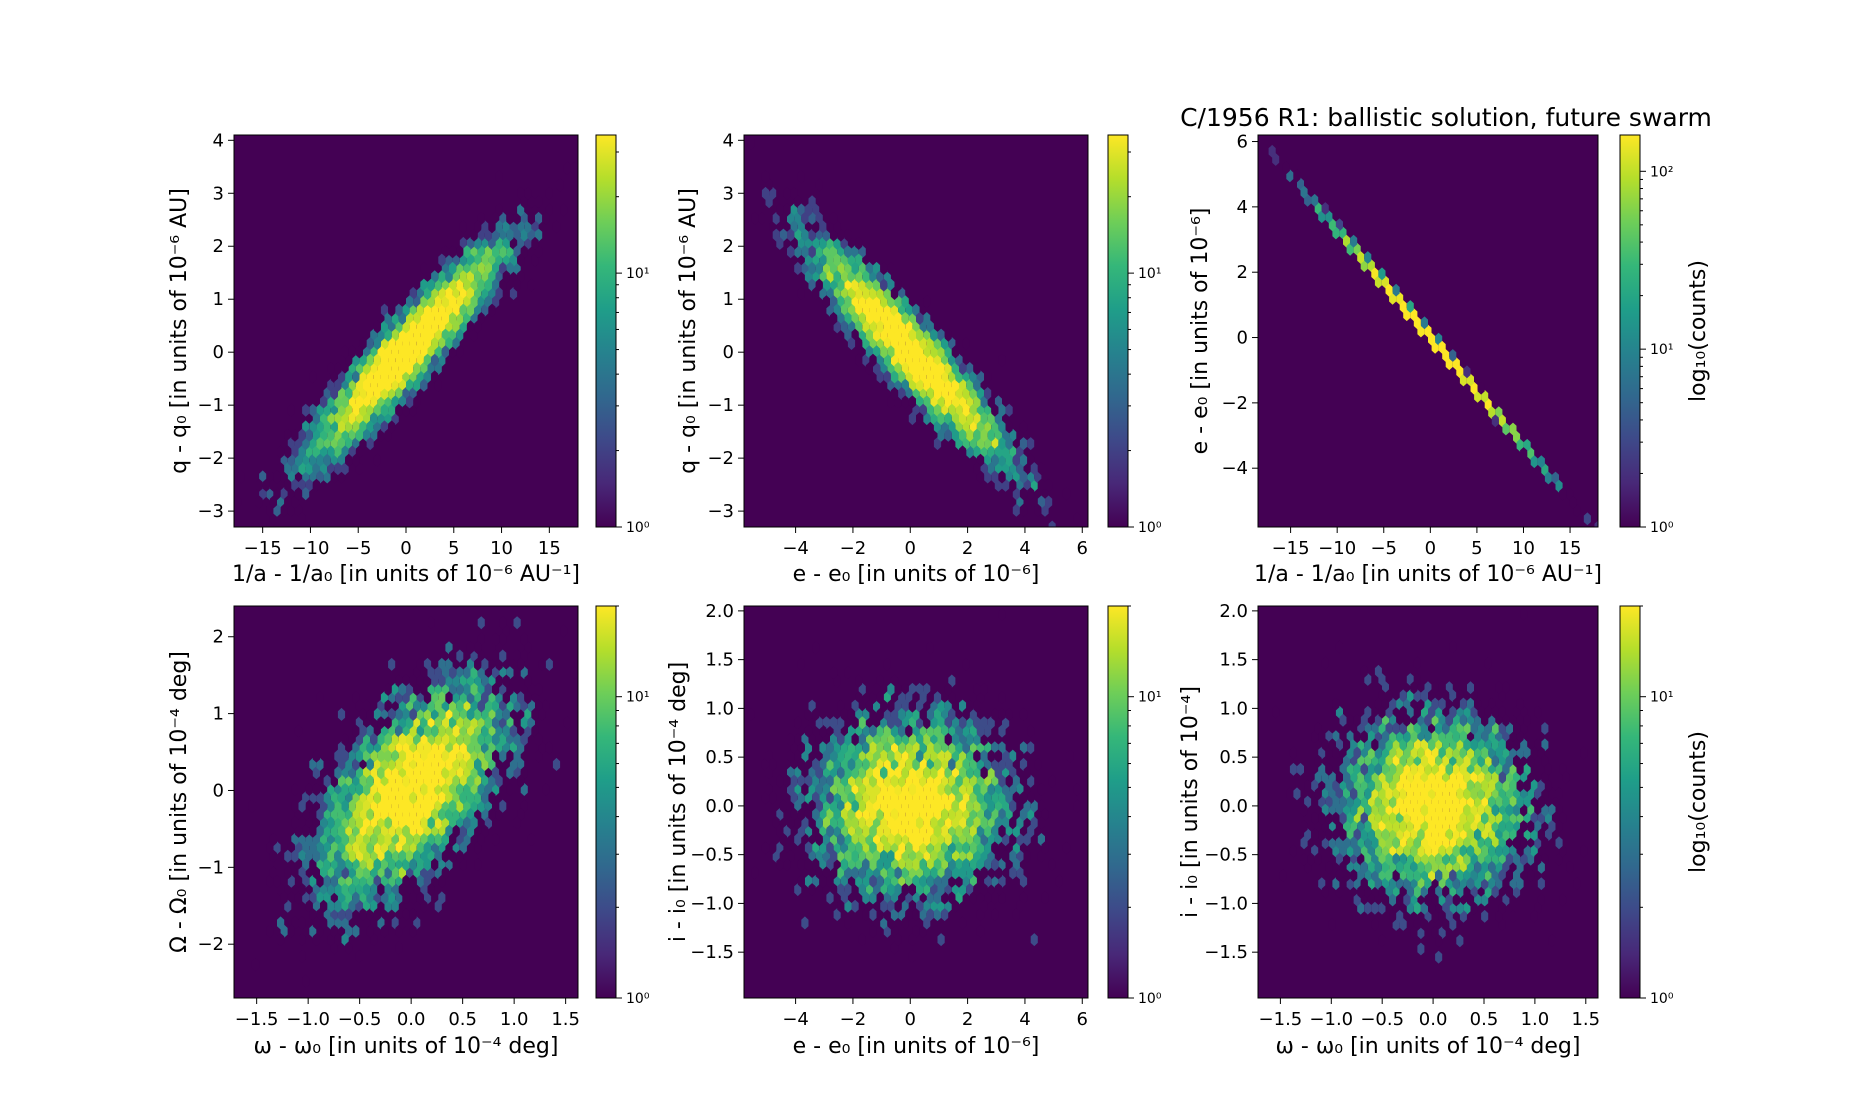 This screenshot has width=1853, height=1111. Describe the element at coordinates (308, 1019) in the screenshot. I see `x-tick-label: −1.0` at that location.